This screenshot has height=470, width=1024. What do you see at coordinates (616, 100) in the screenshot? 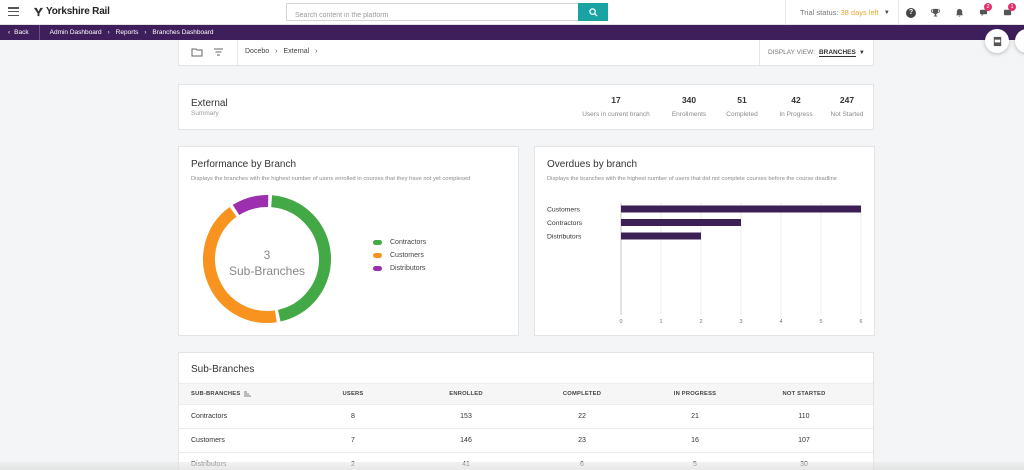
I see `stat-value: 17` at bounding box center [616, 100].